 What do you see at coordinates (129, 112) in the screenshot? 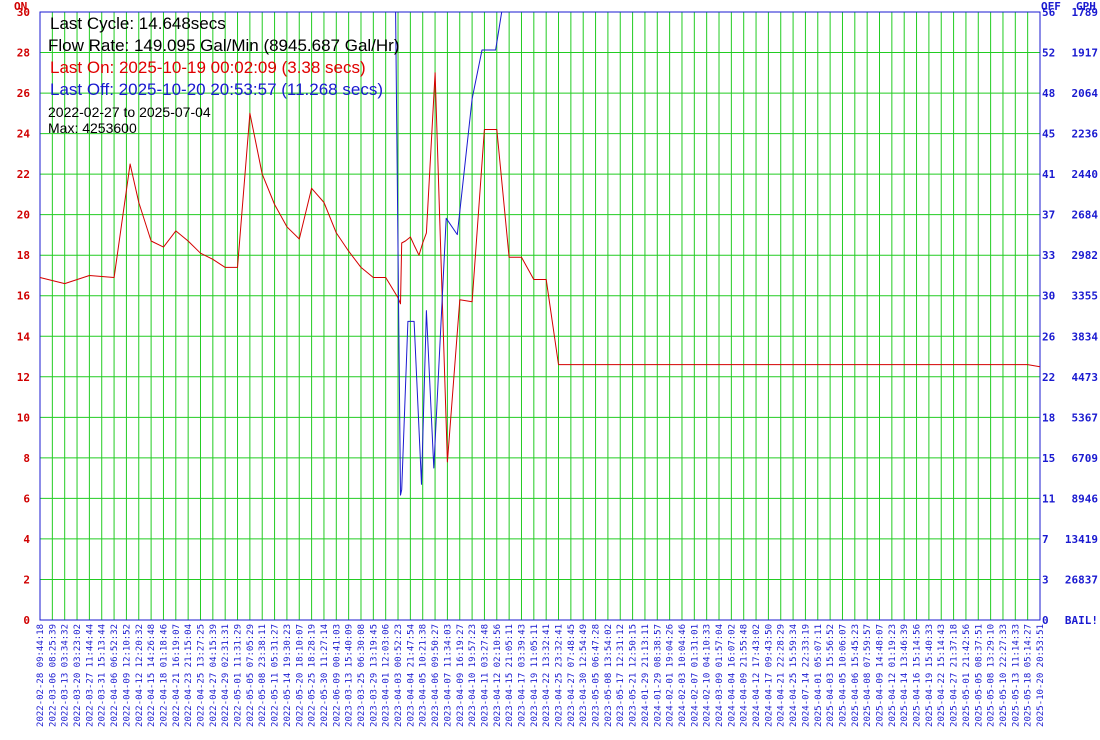
I see `date-range-text: 2022-02-27 to 2025-07-04` at bounding box center [129, 112].